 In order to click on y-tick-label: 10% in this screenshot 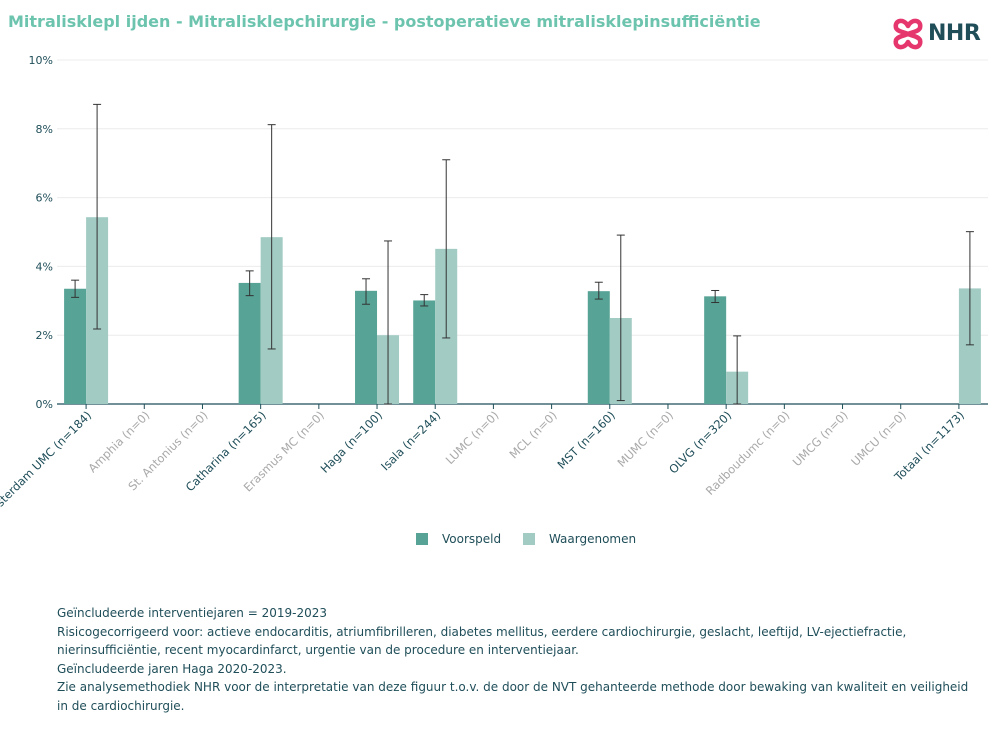, I will do `click(41, 60)`.